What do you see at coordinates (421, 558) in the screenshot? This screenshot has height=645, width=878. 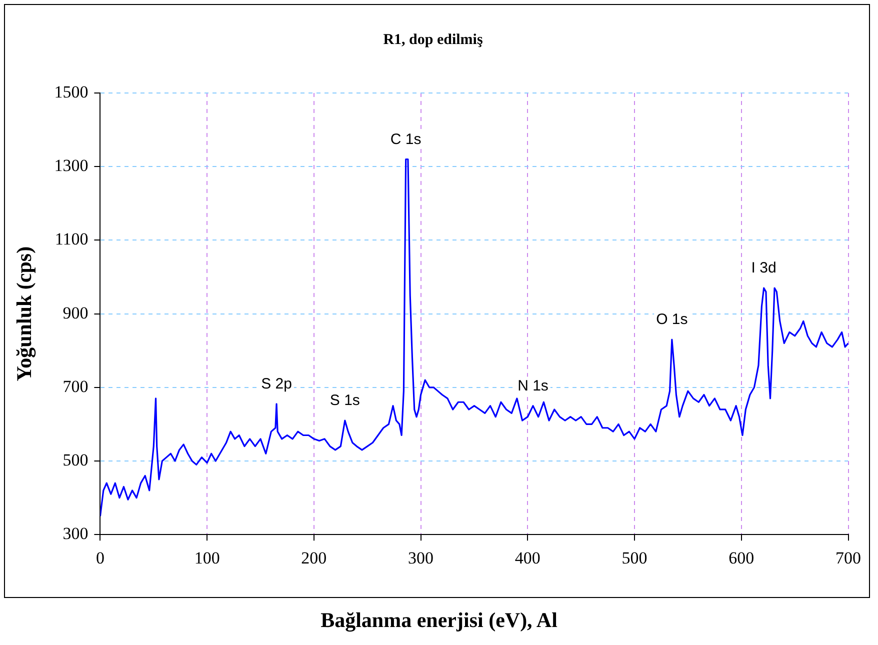 I see `x-tick-label: 300` at bounding box center [421, 558].